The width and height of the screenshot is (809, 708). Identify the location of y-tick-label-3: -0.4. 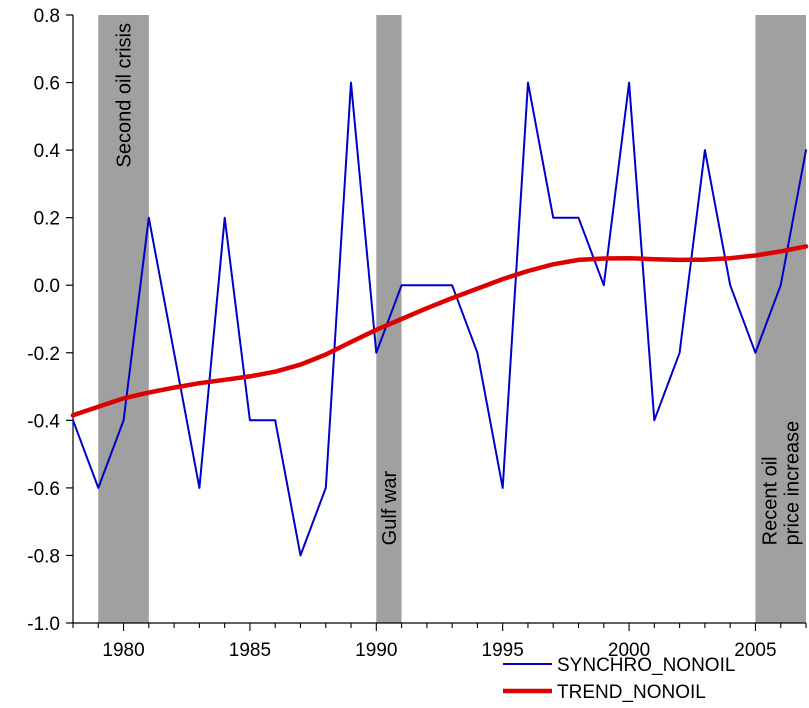
(43, 421).